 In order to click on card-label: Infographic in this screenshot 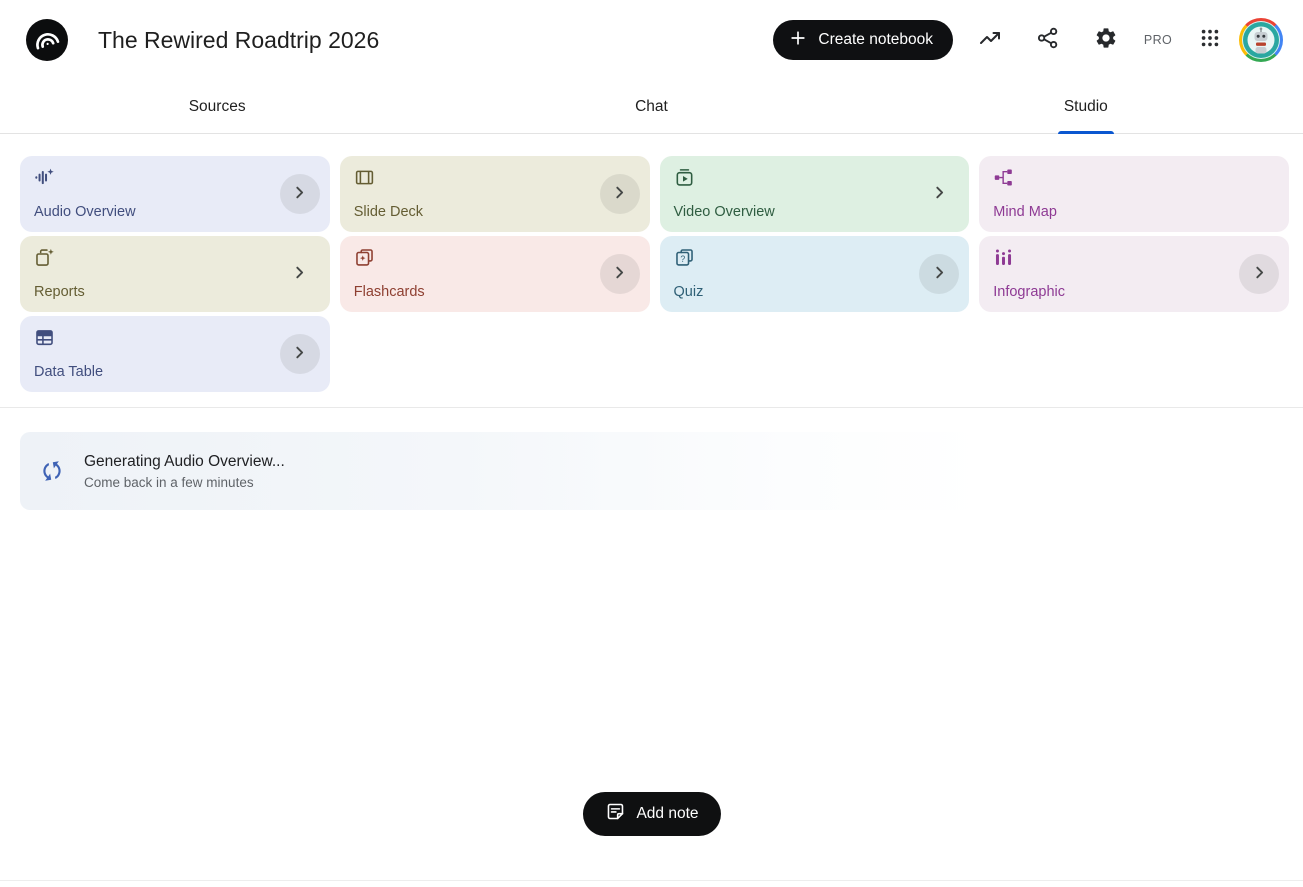, I will do `click(1029, 292)`.